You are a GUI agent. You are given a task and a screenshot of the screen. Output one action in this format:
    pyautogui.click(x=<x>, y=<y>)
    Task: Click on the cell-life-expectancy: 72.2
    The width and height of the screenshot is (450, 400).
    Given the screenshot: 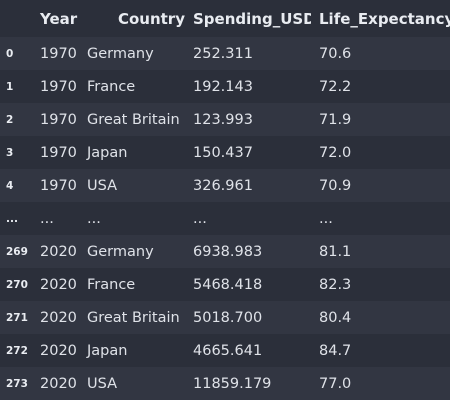 What is the action you would take?
    pyautogui.click(x=335, y=86)
    